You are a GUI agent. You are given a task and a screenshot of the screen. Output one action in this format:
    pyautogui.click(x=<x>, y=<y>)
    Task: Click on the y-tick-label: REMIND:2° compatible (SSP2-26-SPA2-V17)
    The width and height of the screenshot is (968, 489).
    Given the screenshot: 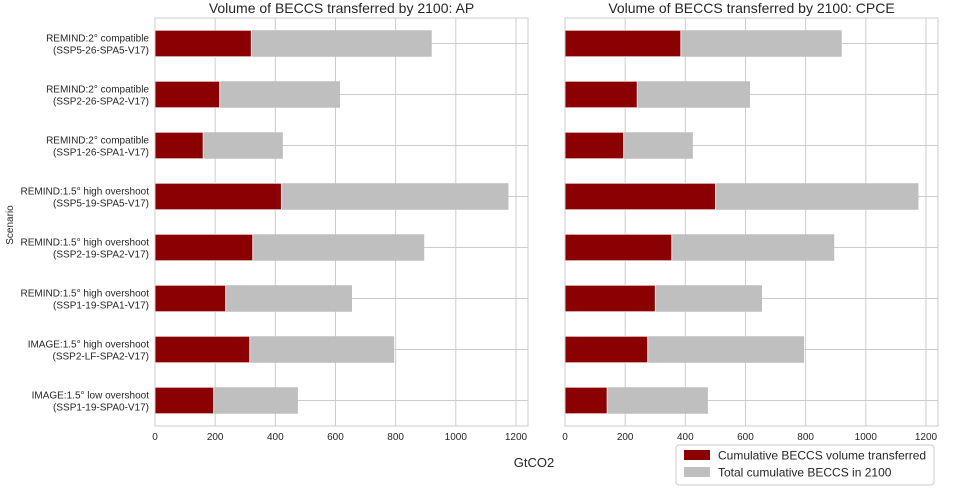 What is the action you would take?
    pyautogui.click(x=97, y=96)
    